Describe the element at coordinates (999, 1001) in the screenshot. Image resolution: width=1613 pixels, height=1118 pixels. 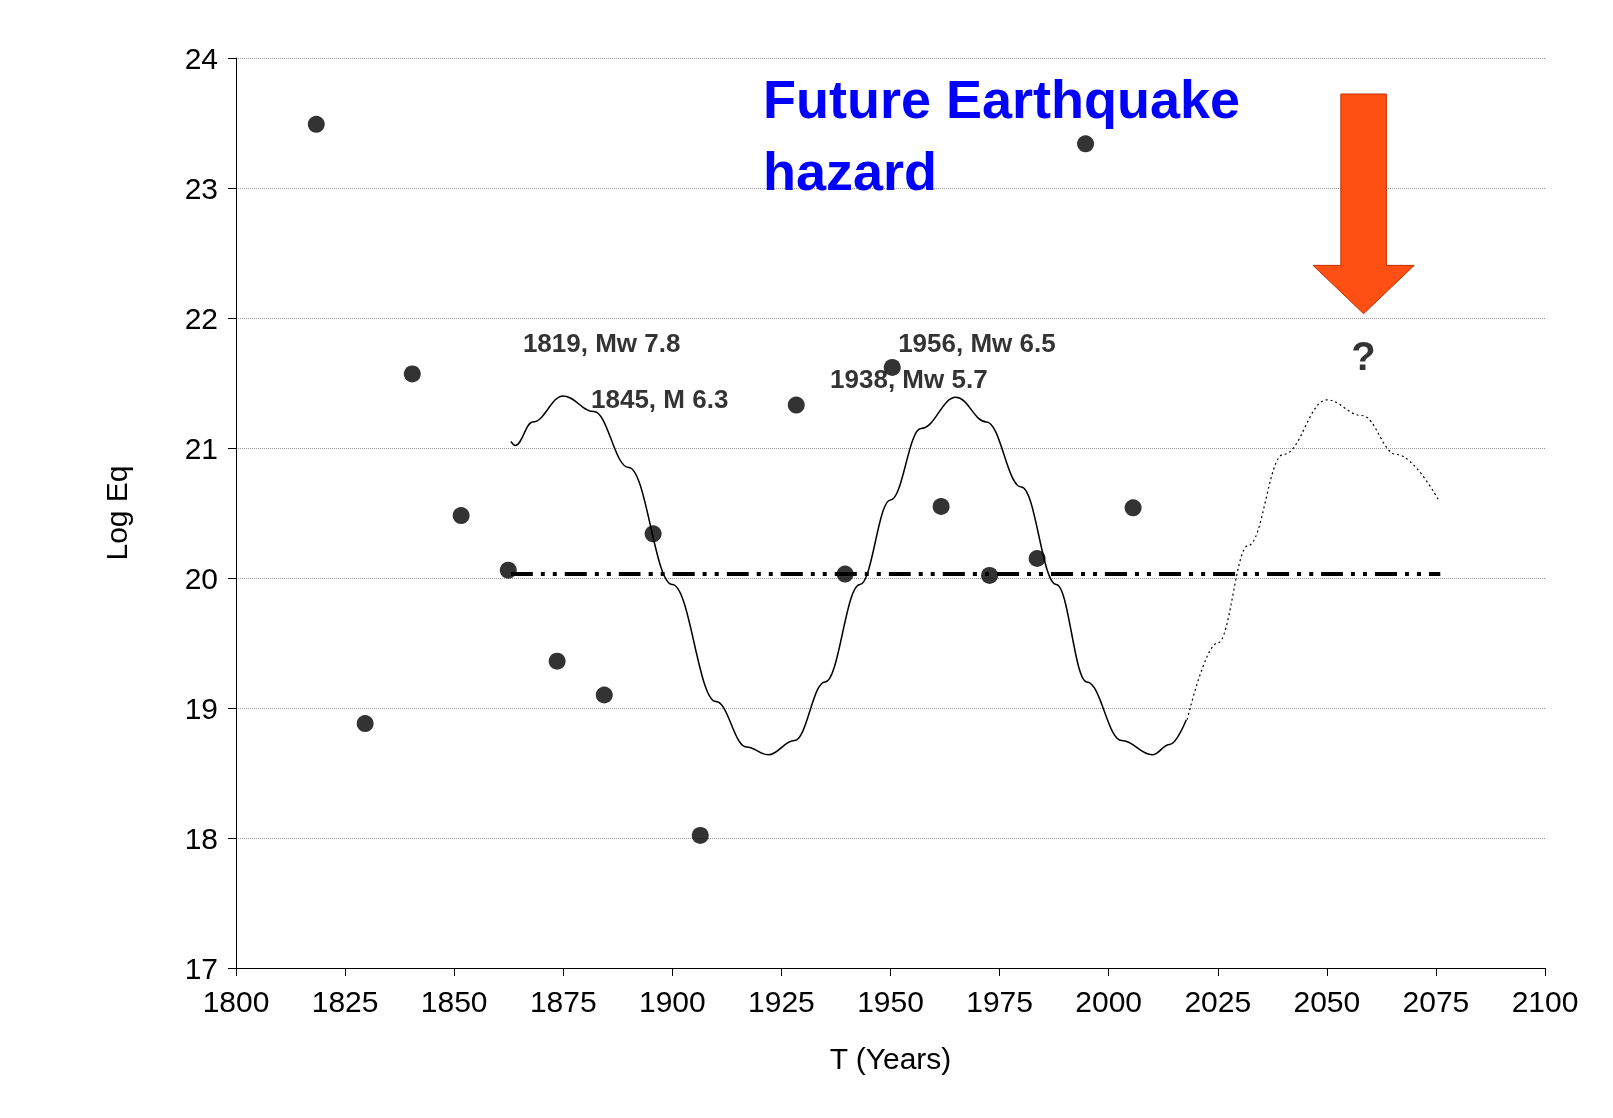
I see `x-tick-label: 1975` at that location.